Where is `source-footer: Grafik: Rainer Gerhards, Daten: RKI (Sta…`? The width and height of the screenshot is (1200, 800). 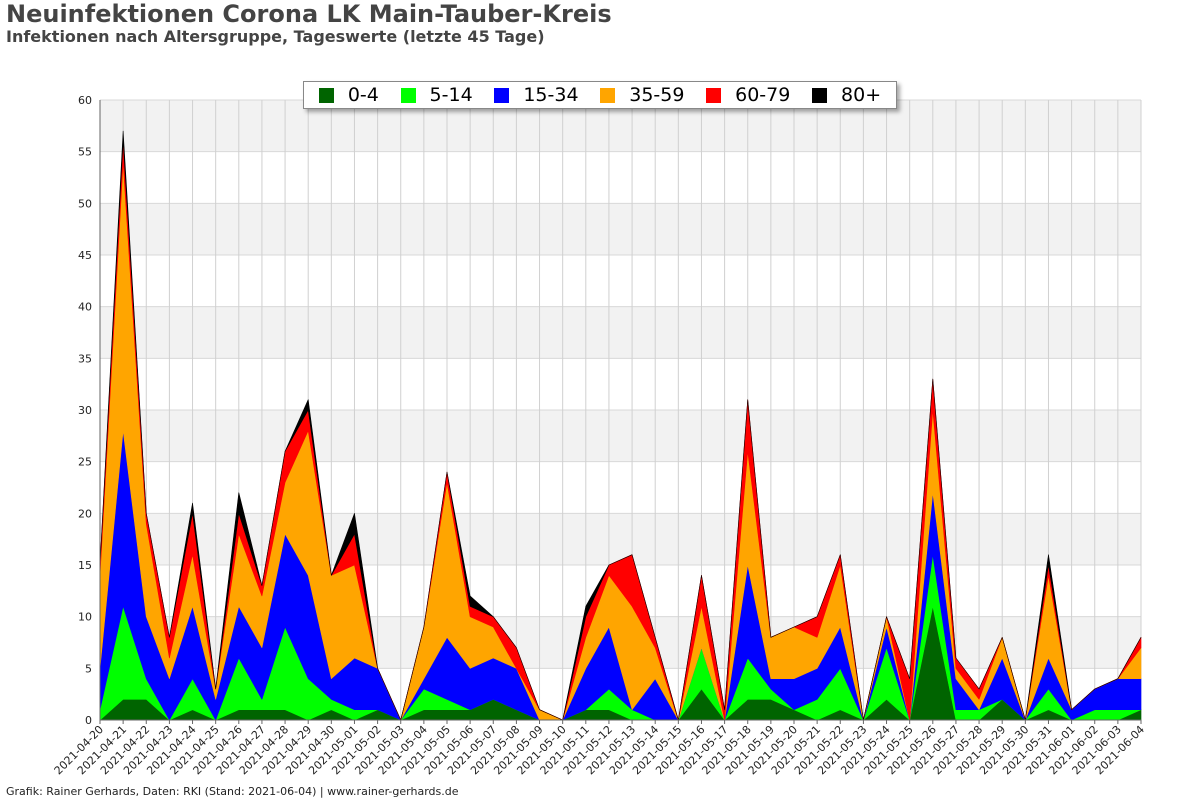
source-footer: Grafik: Rainer Gerhards, Daten: RKI (Sta… is located at coordinates (232, 791).